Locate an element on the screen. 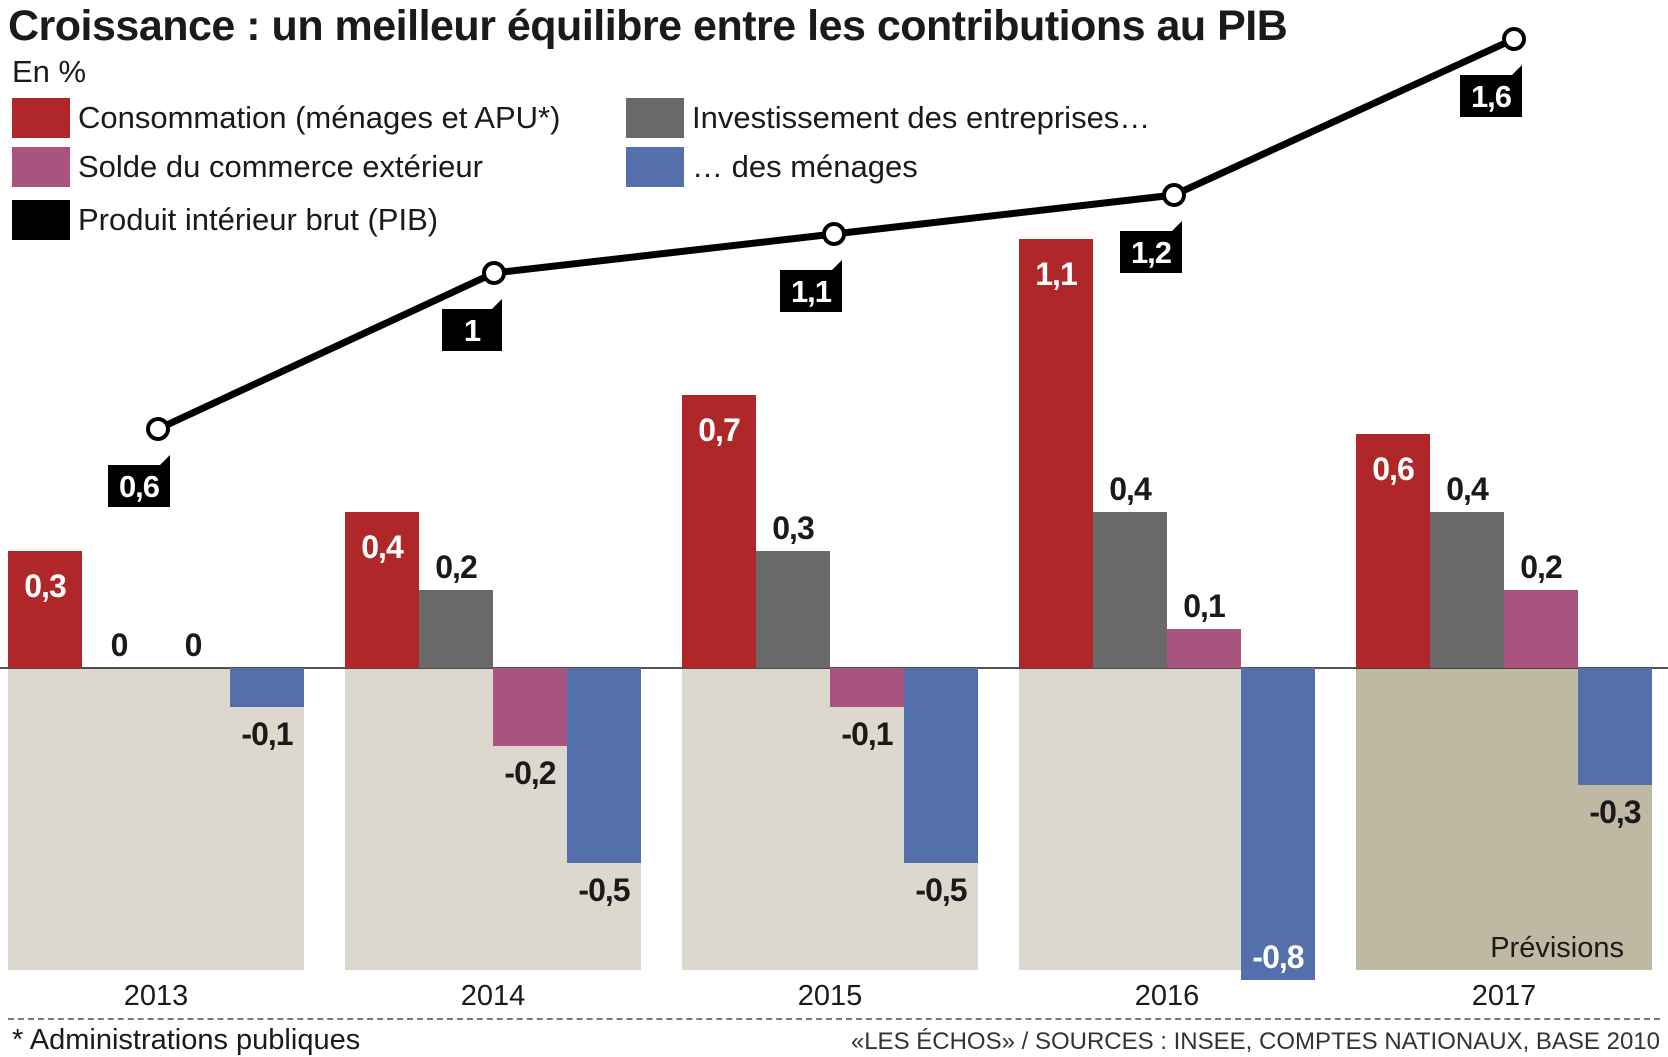 This screenshot has height=1057, width=1668. legend-item-pib: Produit intérieur brut (PIB) is located at coordinates (225, 220).